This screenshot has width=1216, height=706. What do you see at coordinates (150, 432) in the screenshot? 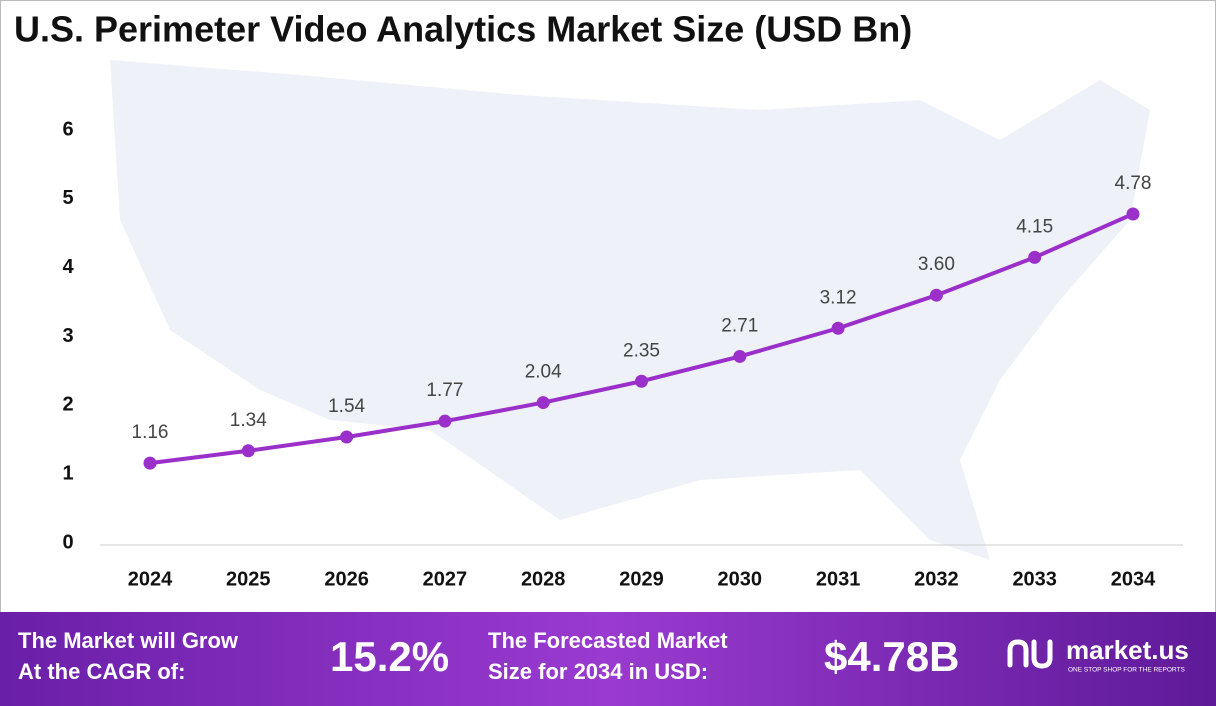
I see `value-label: 1.16` at bounding box center [150, 432].